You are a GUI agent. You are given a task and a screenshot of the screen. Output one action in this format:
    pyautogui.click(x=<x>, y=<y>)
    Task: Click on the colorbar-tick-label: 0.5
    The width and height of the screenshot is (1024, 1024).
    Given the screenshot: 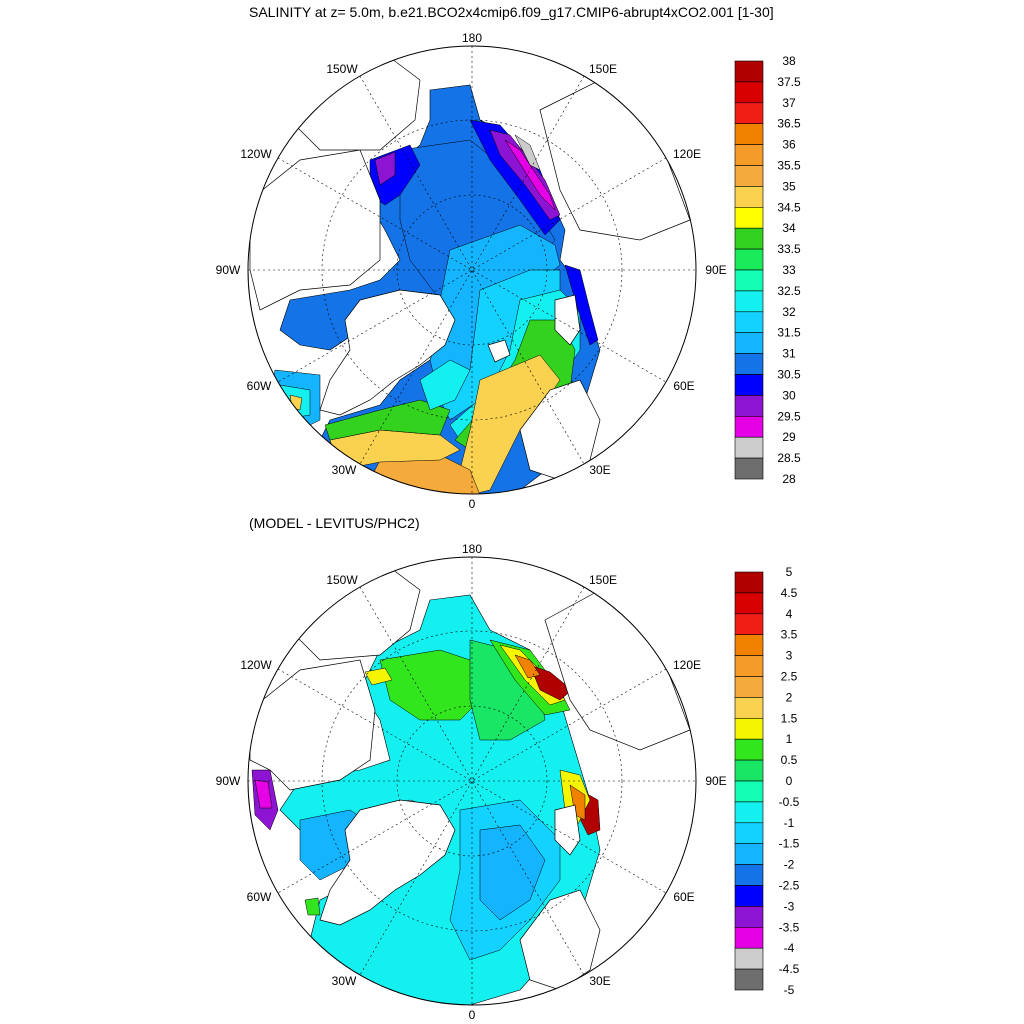 What is the action you would take?
    pyautogui.click(x=789, y=760)
    